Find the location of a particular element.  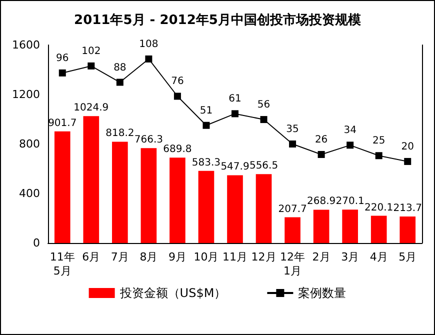

x-tick-label: 12月 is located at coordinates (263, 257).